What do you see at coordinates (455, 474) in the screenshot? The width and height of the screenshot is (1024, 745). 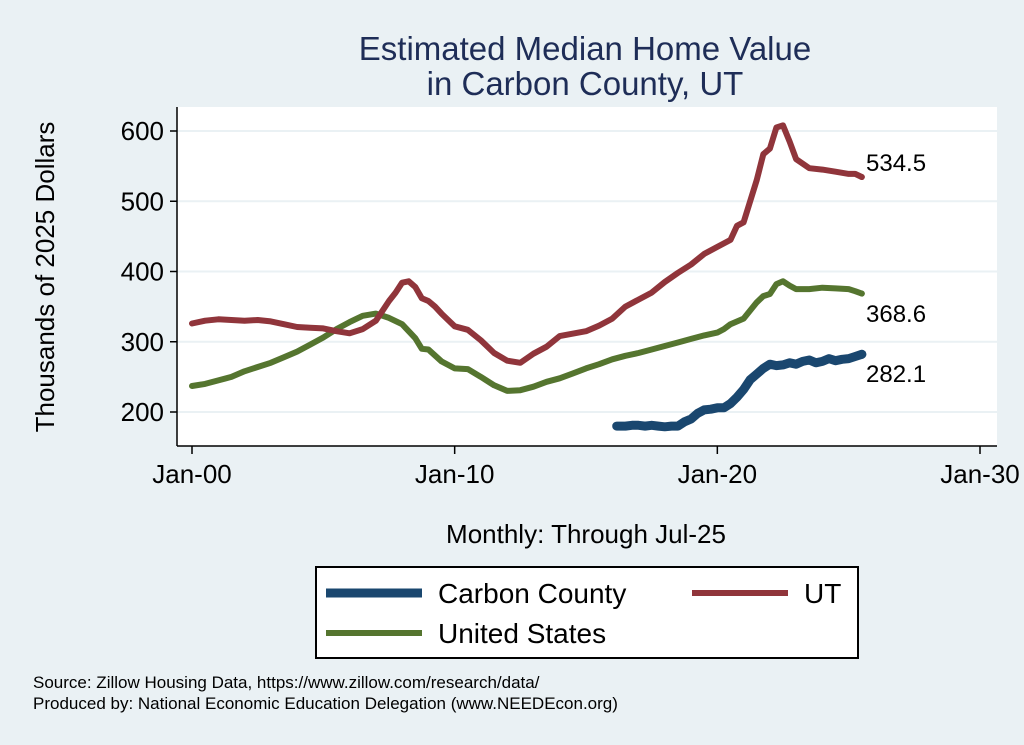 I see `x-tick-label-jan-10: Jan-10` at bounding box center [455, 474].